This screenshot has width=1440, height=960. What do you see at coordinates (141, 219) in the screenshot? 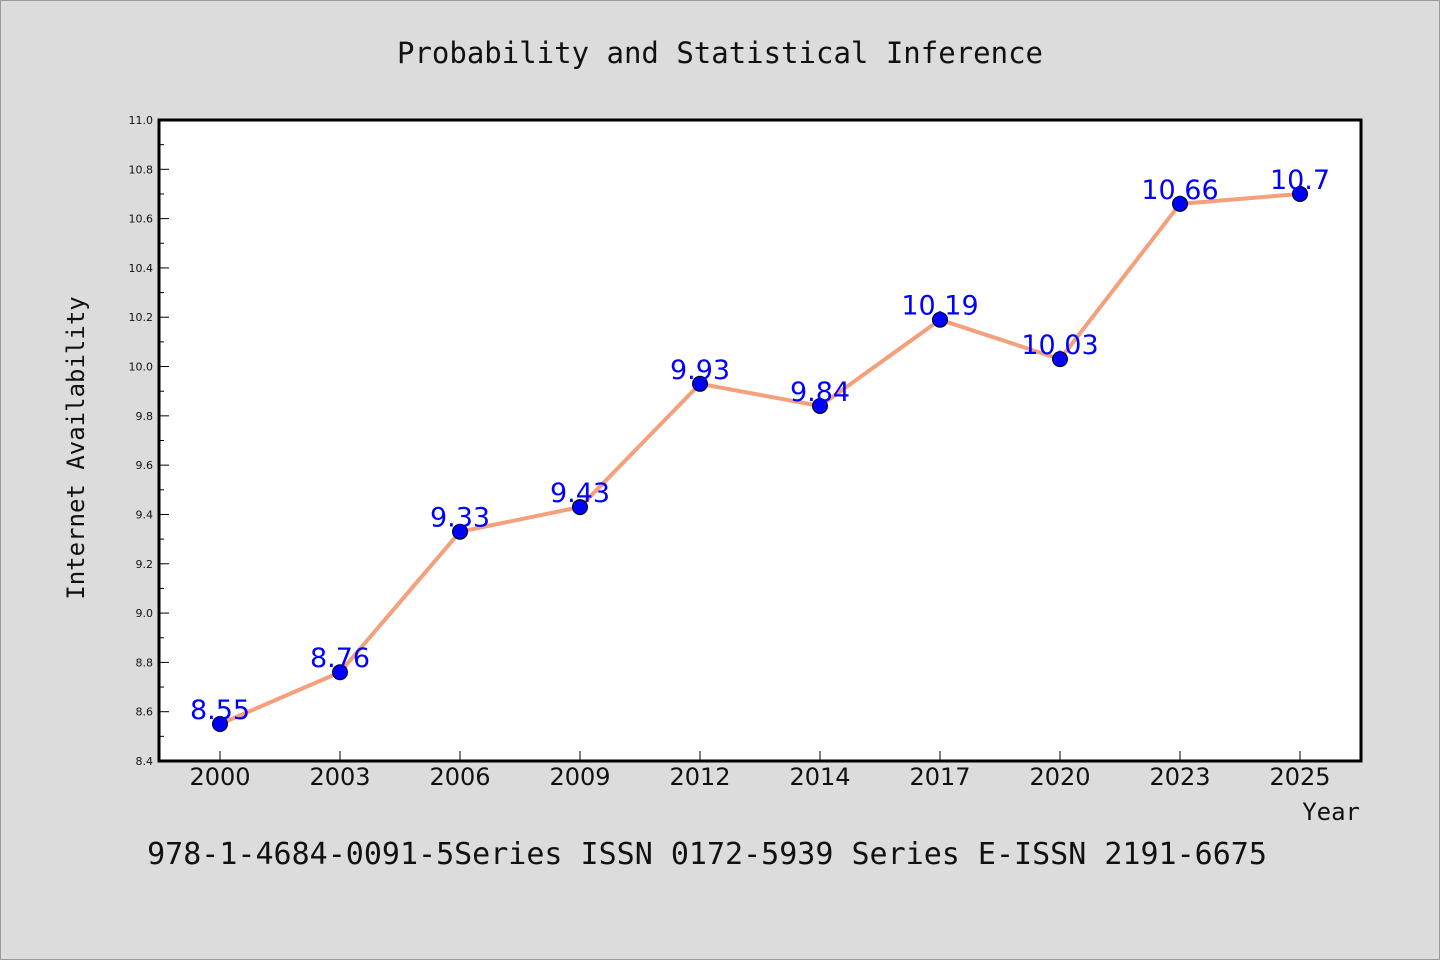
I see `y-tick-label: 10.6` at bounding box center [141, 219].